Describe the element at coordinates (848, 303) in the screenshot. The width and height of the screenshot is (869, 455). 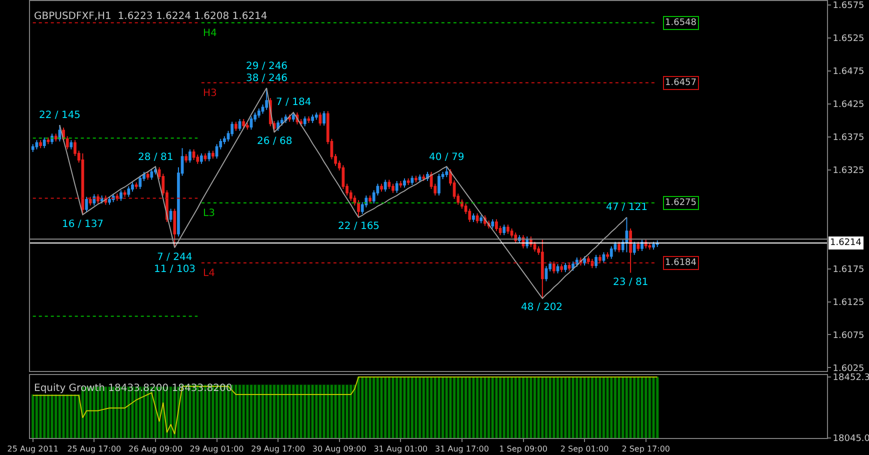
I see `y-tick-label: 1.6125` at that location.